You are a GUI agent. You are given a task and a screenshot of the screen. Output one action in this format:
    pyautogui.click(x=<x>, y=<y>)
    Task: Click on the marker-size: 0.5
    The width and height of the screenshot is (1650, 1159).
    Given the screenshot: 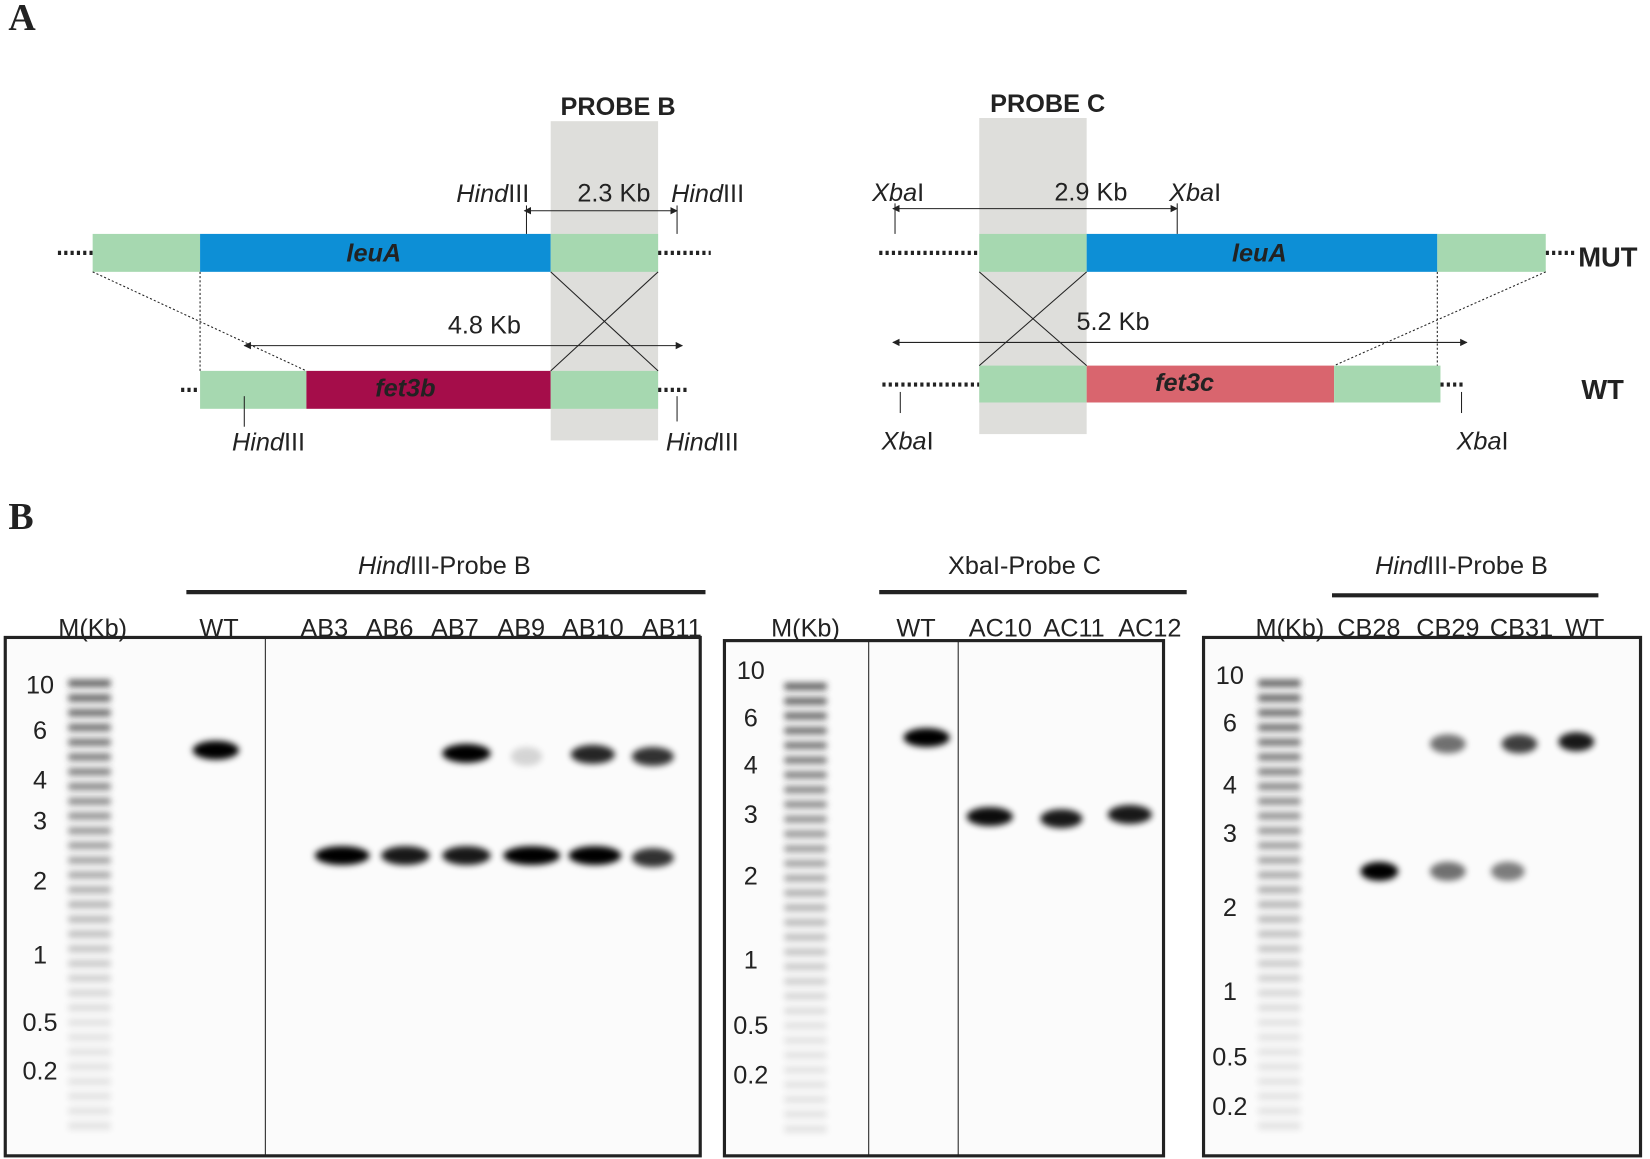 What is the action you would take?
    pyautogui.click(x=39, y=1023)
    